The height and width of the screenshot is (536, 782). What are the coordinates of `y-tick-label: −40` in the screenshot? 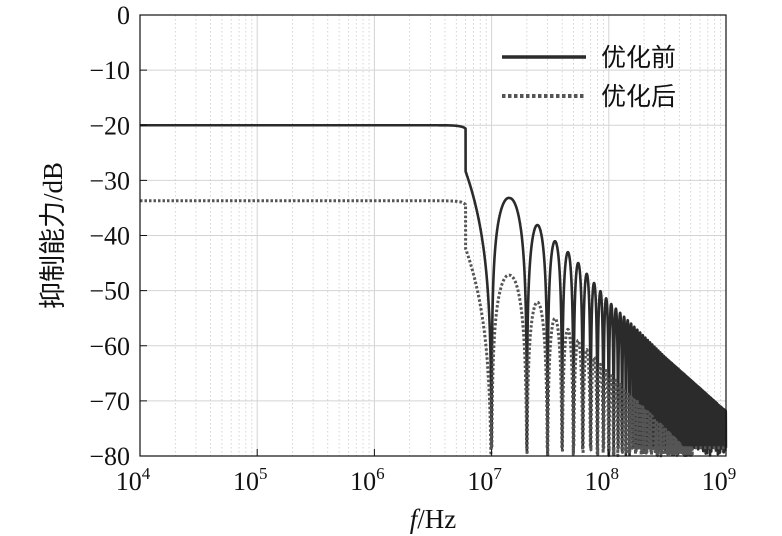 It's located at (109, 236).